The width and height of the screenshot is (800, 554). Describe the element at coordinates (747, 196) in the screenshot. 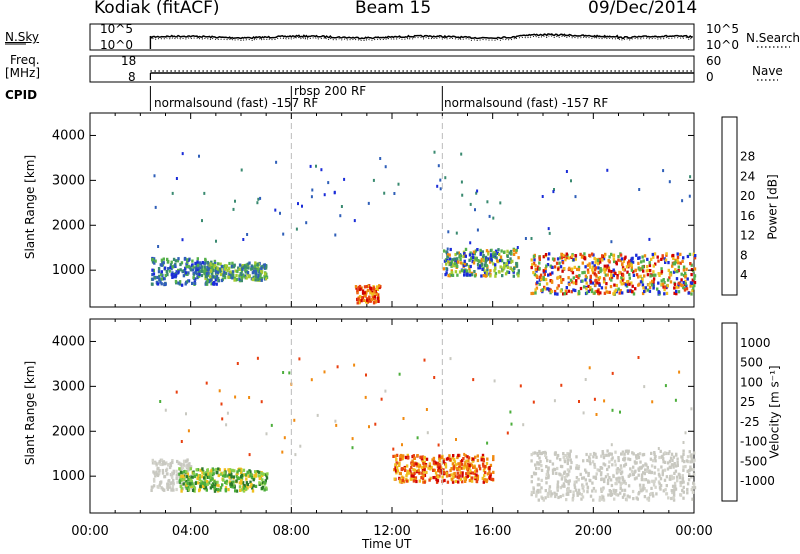

I see `power-colorbar-tick: 20` at that location.